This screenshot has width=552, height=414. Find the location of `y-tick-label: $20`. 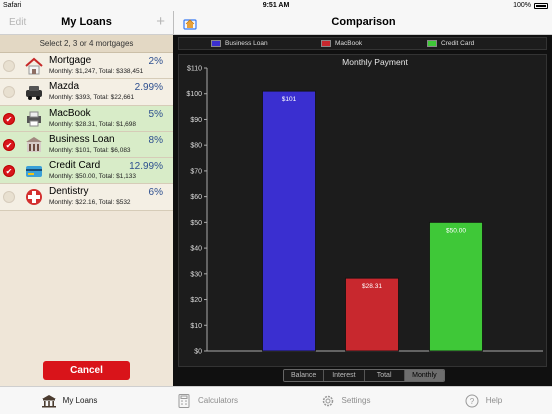

y-tick-label: $20 is located at coordinates (196, 300).